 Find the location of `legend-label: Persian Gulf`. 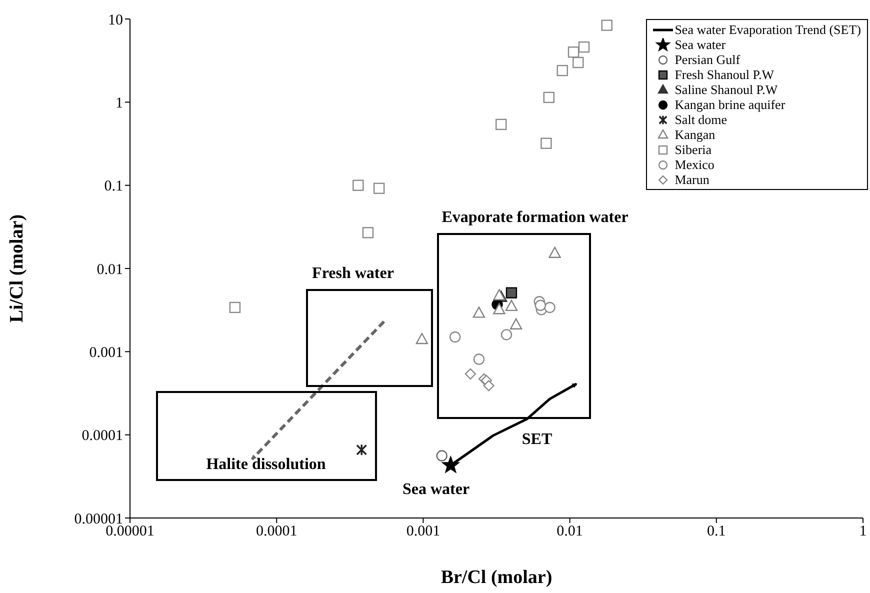

legend-label: Persian Gulf is located at coordinates (707, 59).